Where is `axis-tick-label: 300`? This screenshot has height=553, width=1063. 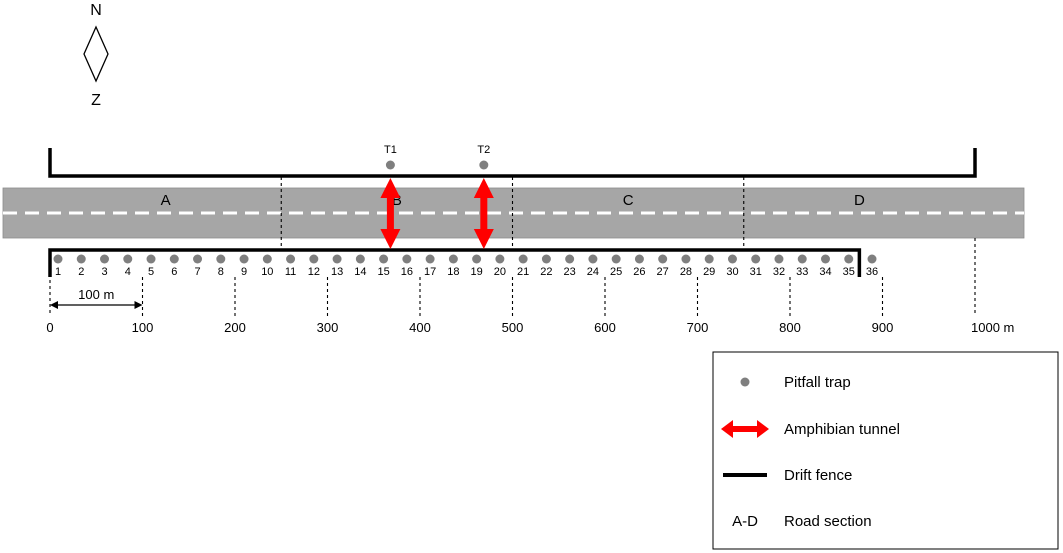
axis-tick-label: 300 is located at coordinates (328, 327).